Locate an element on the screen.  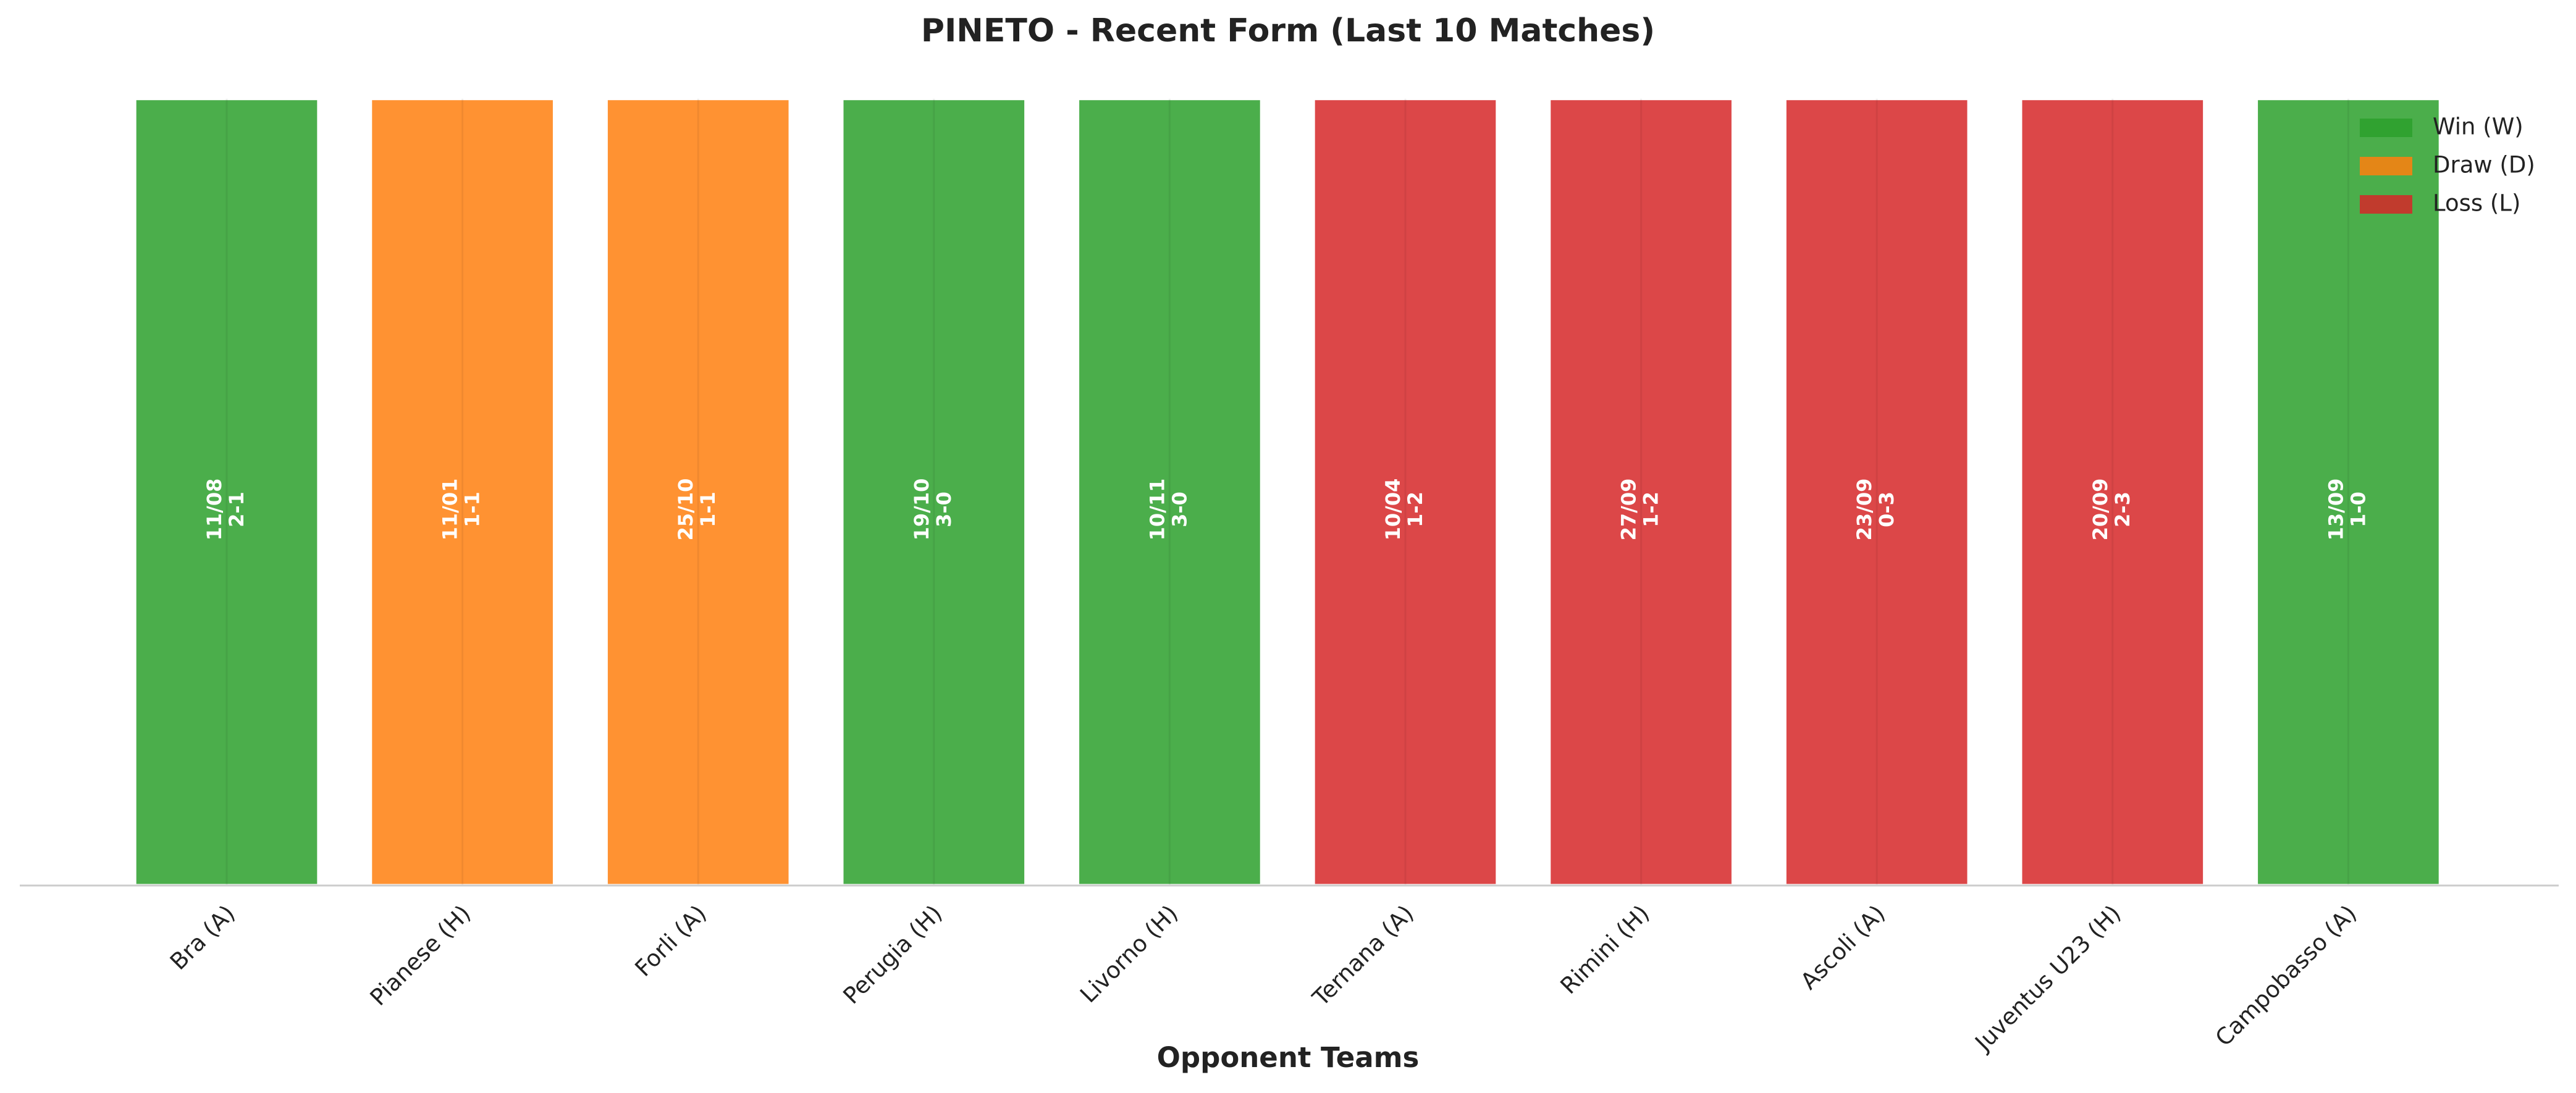
match-date: 10/11 is located at coordinates (1157, 510).